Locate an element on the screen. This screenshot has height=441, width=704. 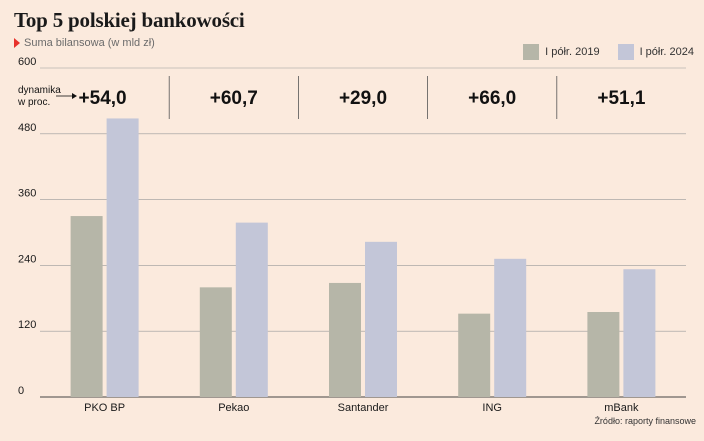
legend-label-2024: I półr. 2024 is located at coordinates (666, 52).